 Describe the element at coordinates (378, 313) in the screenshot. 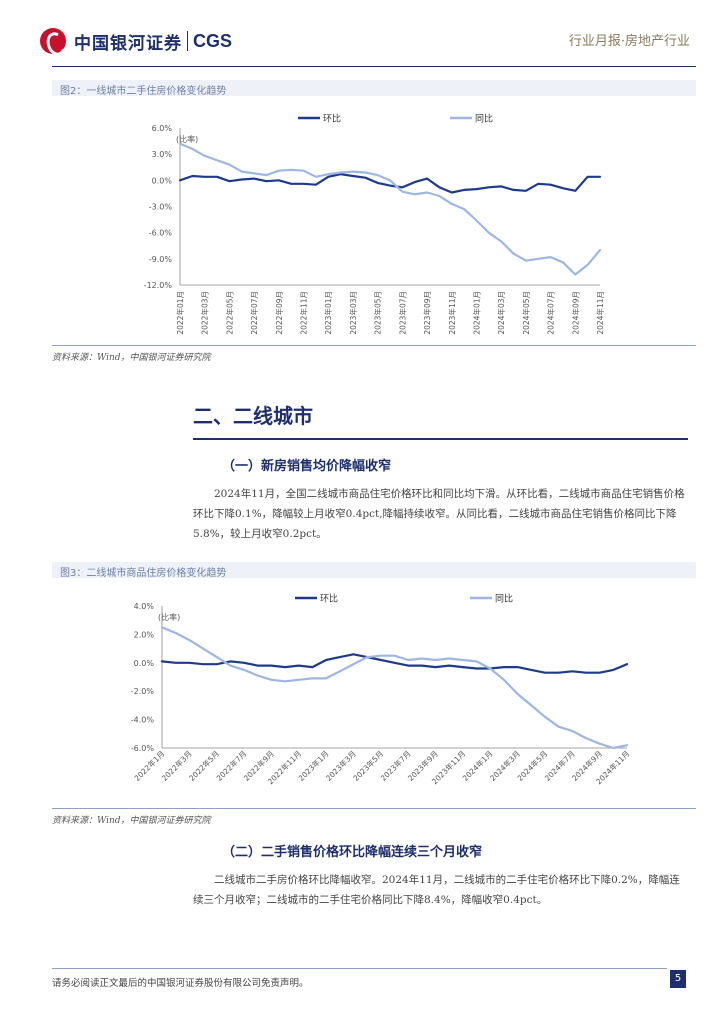

I see `x-tick-label: 2023年05月` at that location.